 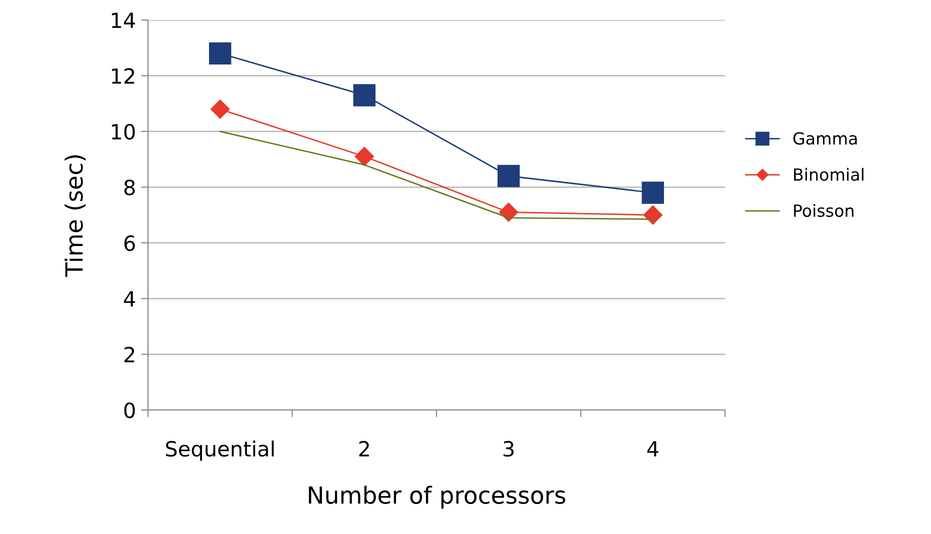 I want to click on y-tick-label: 8, so click(x=129, y=188).